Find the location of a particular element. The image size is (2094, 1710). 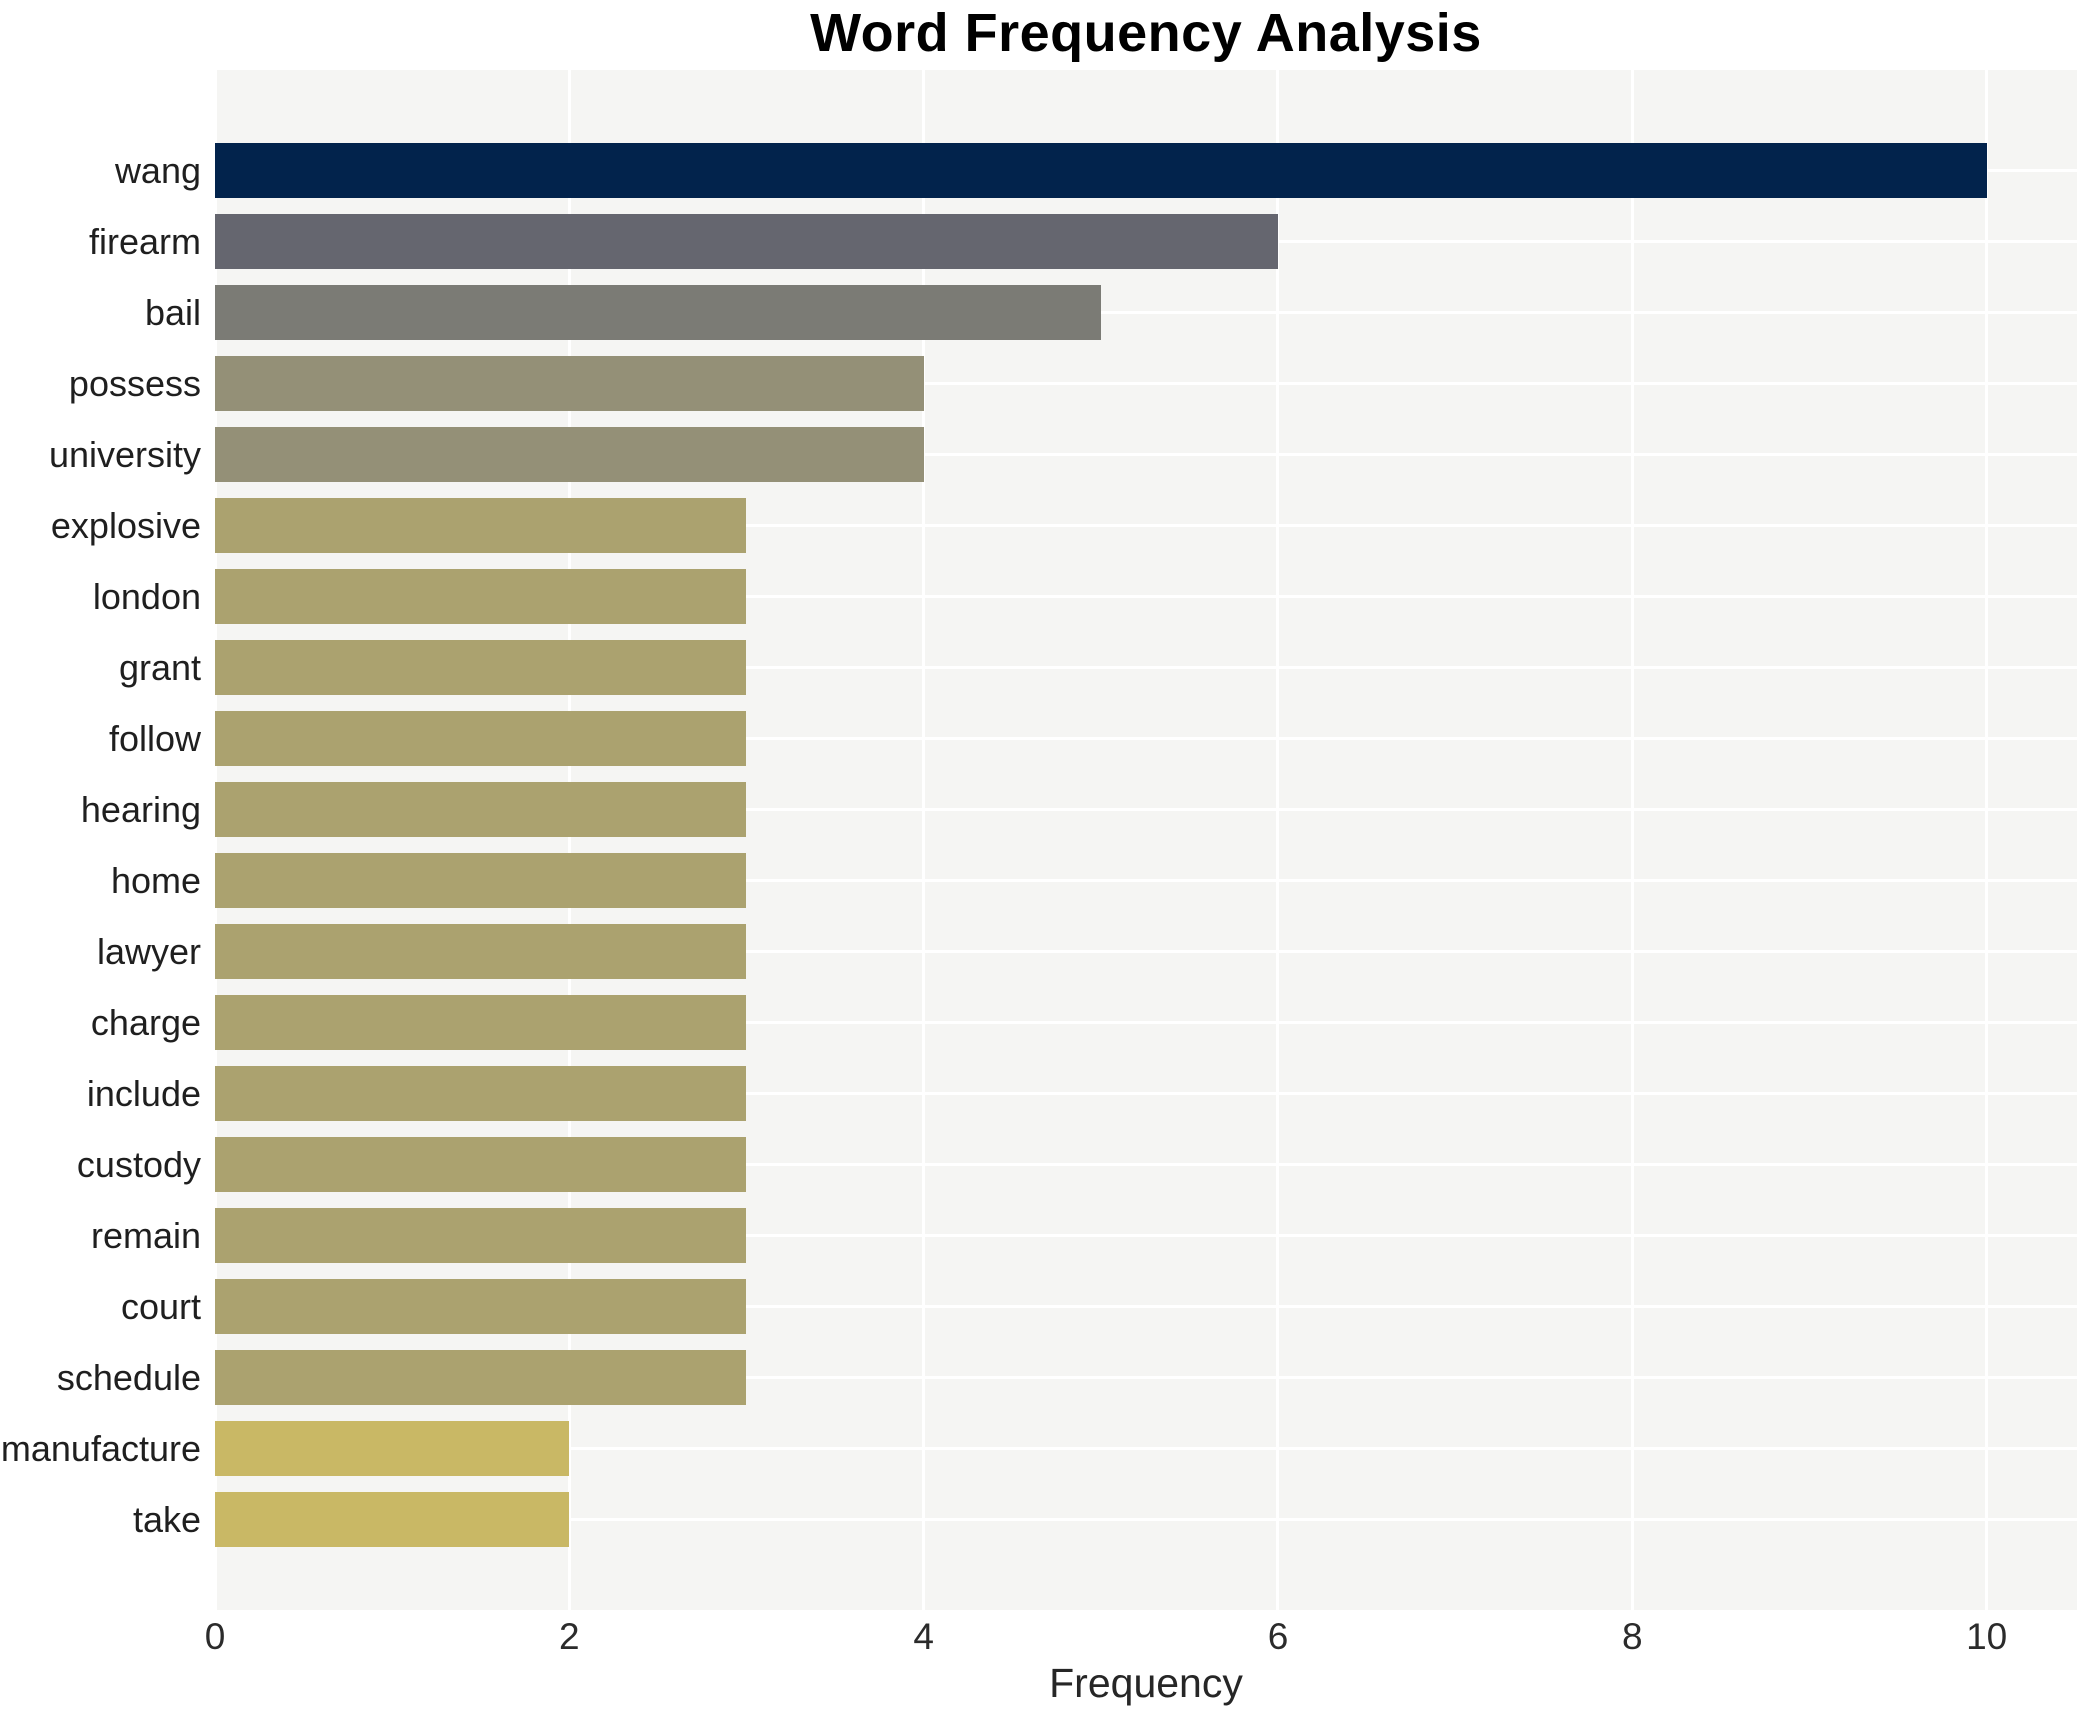

y-axis-label: remain is located at coordinates (145, 1235).